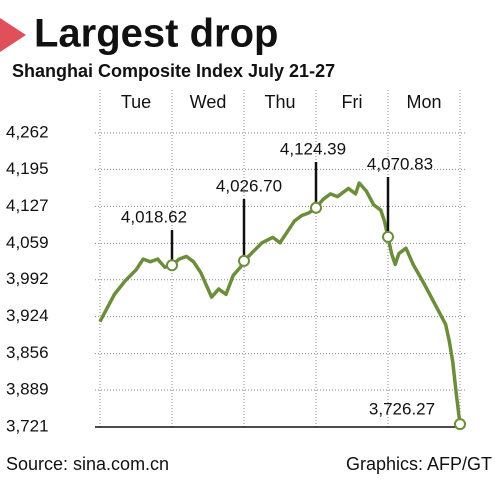 The height and width of the screenshot is (480, 500). What do you see at coordinates (419, 464) in the screenshot?
I see `credit: Graphics: AFP/GT` at bounding box center [419, 464].